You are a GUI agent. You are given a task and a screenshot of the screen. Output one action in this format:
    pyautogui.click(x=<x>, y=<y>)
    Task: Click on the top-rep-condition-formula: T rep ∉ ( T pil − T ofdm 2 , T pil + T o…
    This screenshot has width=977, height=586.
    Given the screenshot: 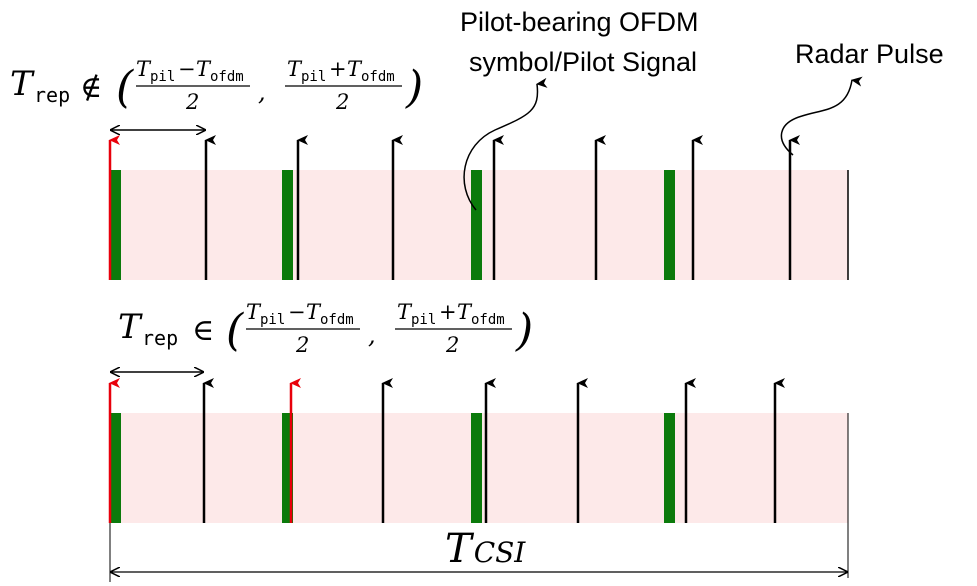 What is the action you would take?
    pyautogui.click(x=216, y=85)
    